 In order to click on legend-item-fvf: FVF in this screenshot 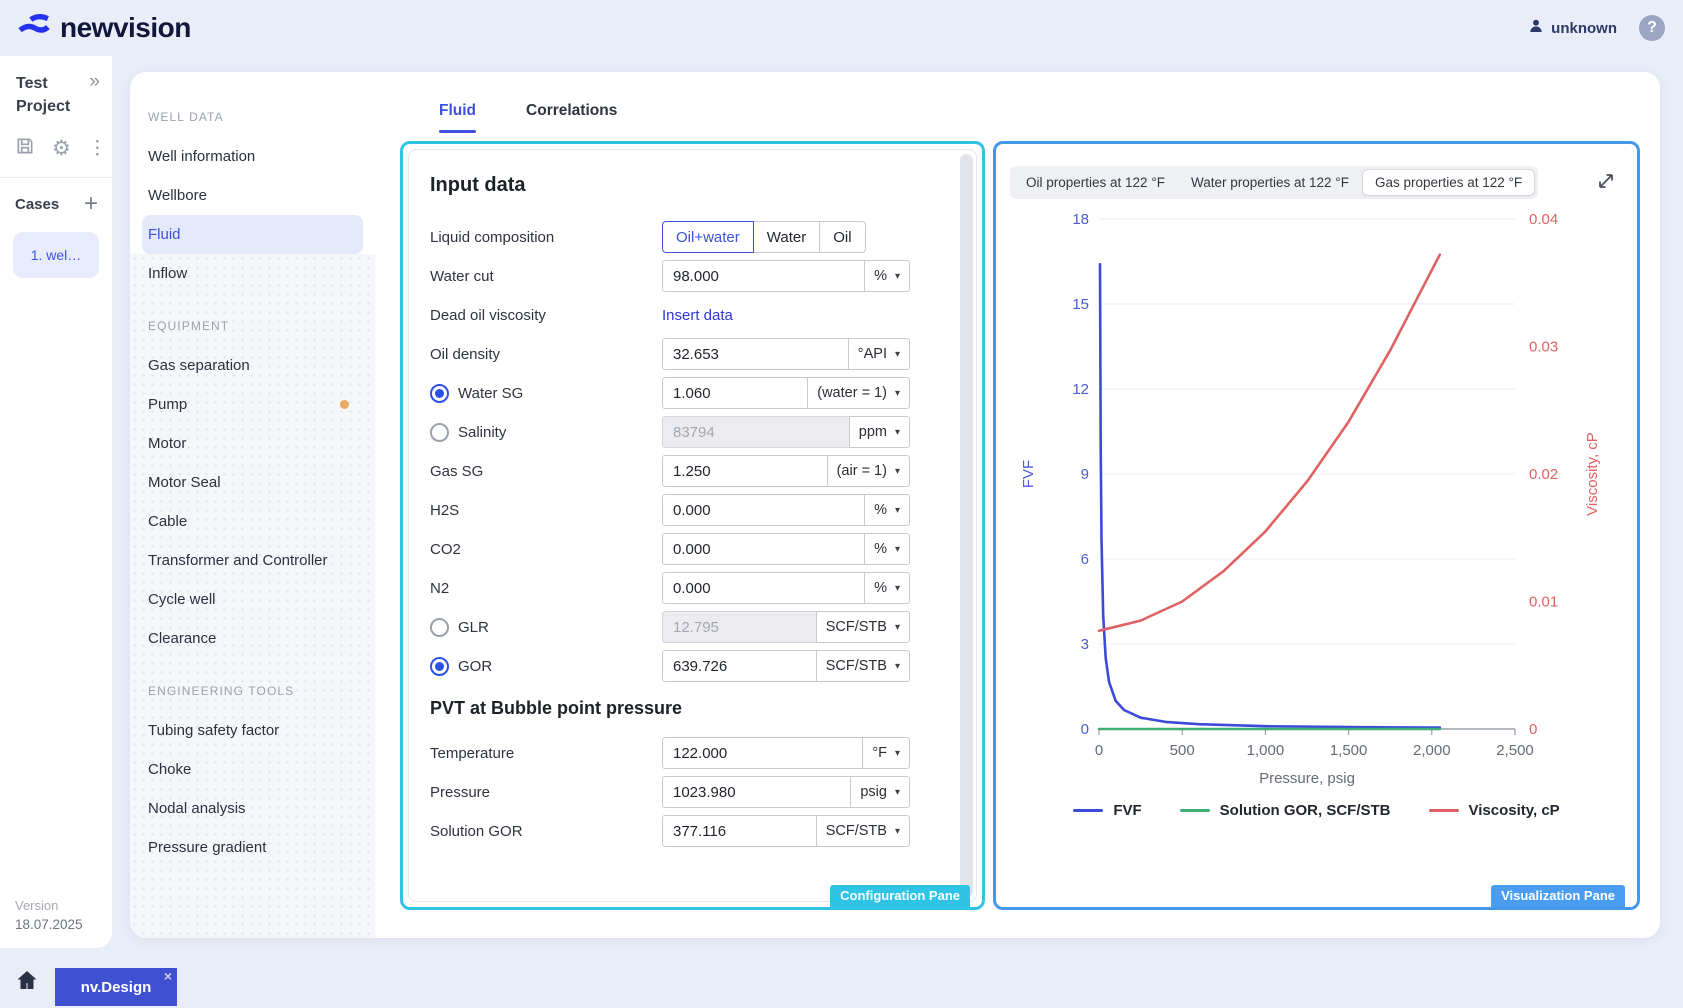, I will do `click(1107, 810)`.